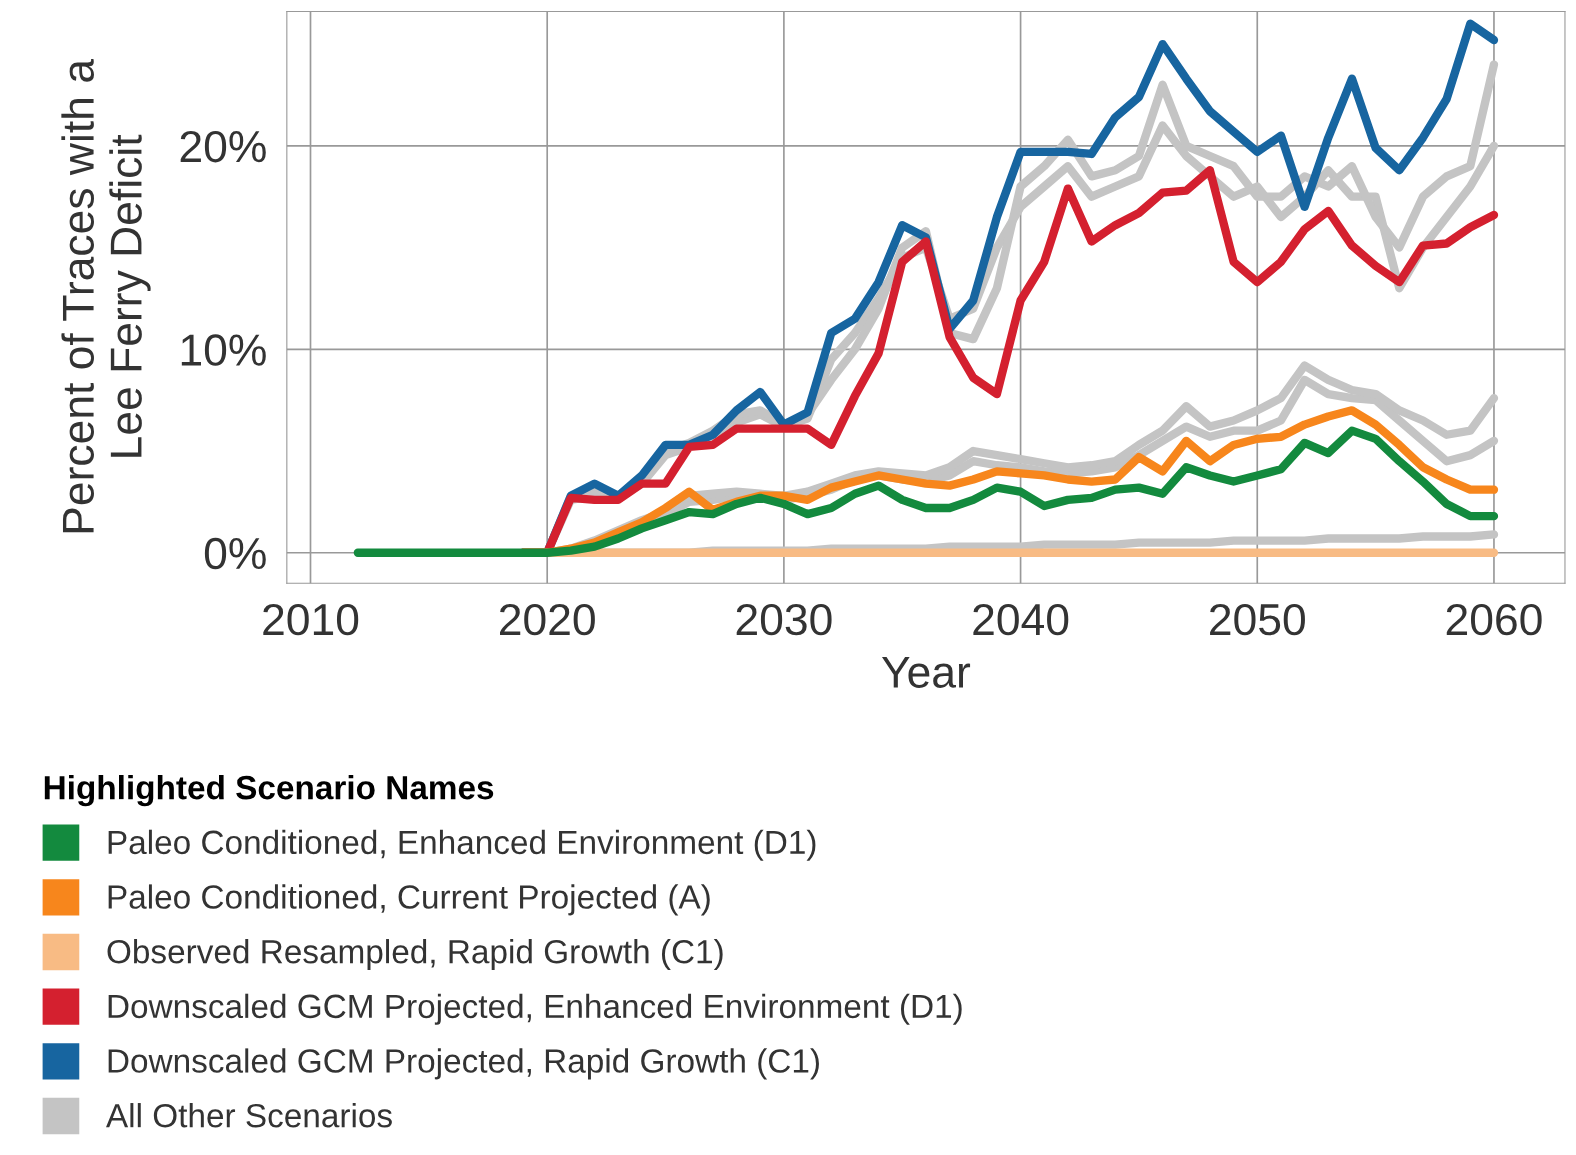 This screenshot has width=1576, height=1155. I want to click on x-tick-label: 2050, so click(1257, 619).